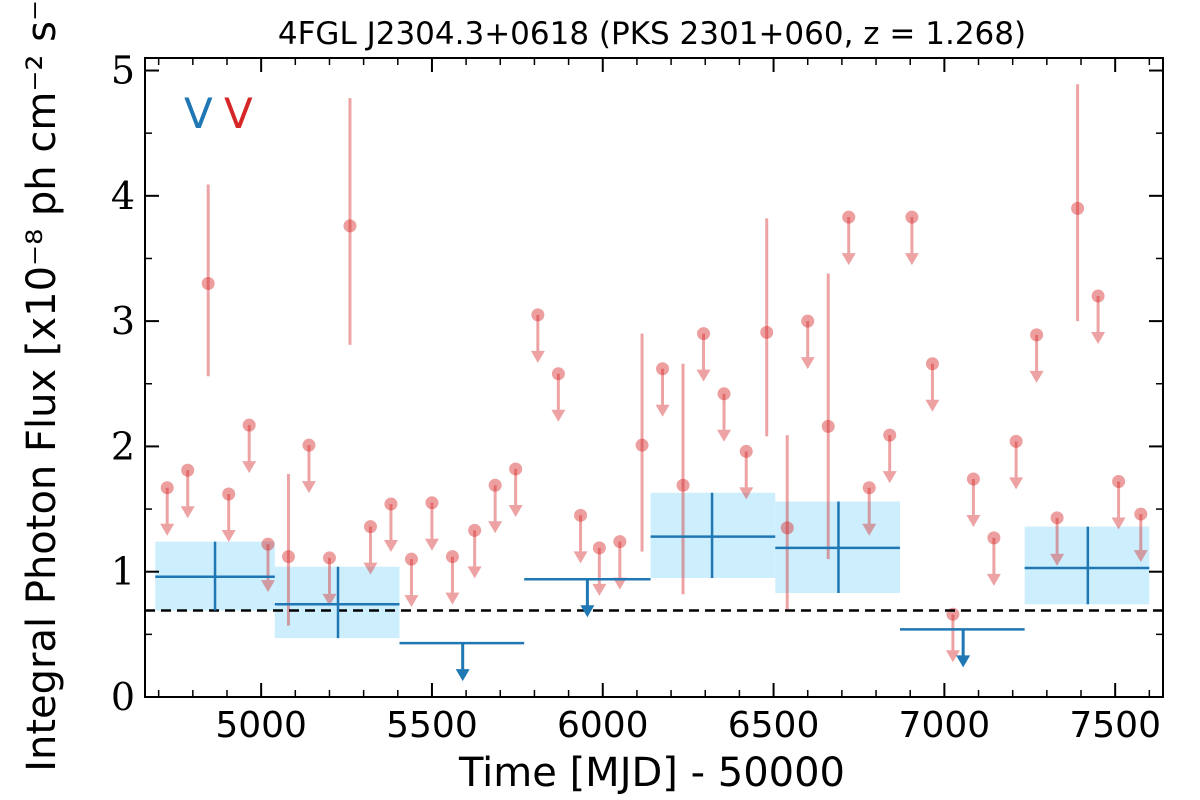 Image resolution: width=1200 pixels, height=800 pixels. I want to click on legend-marker-long-bins: V, so click(198, 113).